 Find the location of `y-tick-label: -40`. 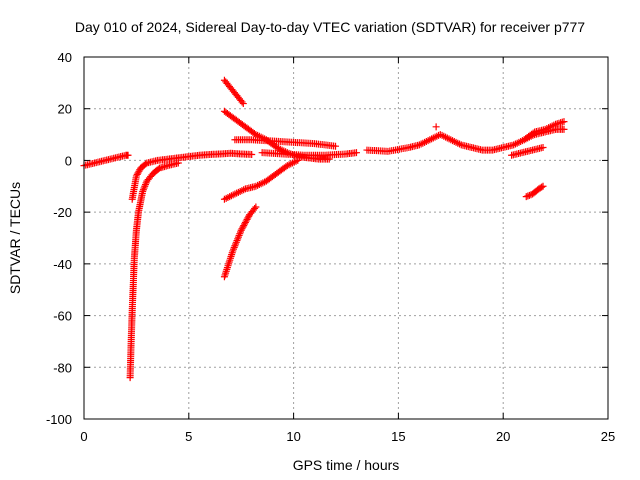

y-tick-label: -40 is located at coordinates (62, 264).